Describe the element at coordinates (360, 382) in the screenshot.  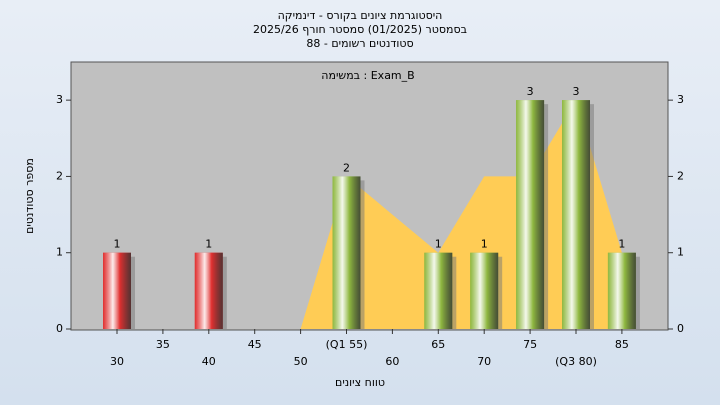
I see `x-axis-label: טווח ציונים` at that location.